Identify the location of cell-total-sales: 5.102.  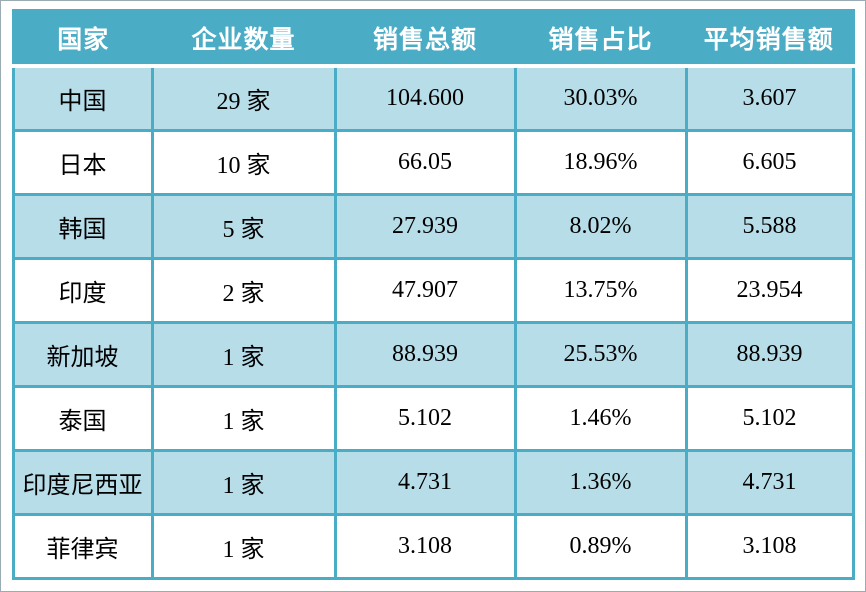
(425, 418).